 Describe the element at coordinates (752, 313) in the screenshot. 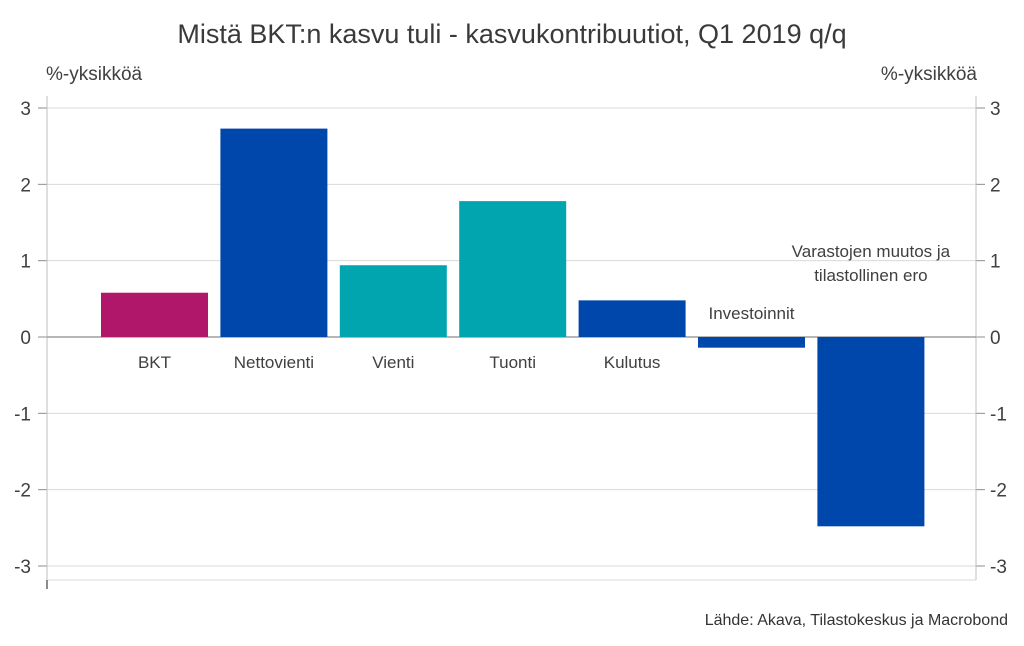

I see `category-label: Investoinnit` at that location.